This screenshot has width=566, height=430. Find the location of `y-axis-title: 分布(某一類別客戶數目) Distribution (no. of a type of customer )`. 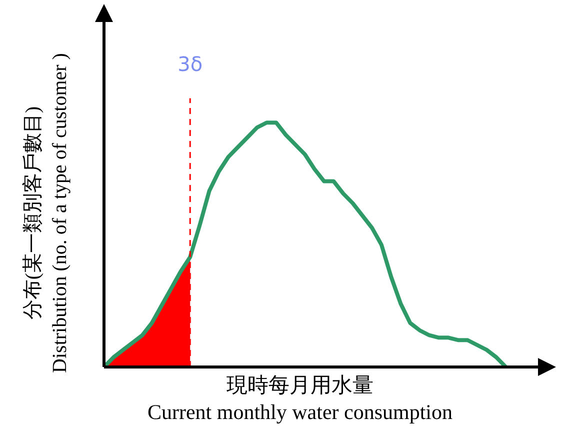

y-axis-title: 分布(某一類別客戶數目) Distribution (no. of a type of customer ) is located at coordinates (46, 213).